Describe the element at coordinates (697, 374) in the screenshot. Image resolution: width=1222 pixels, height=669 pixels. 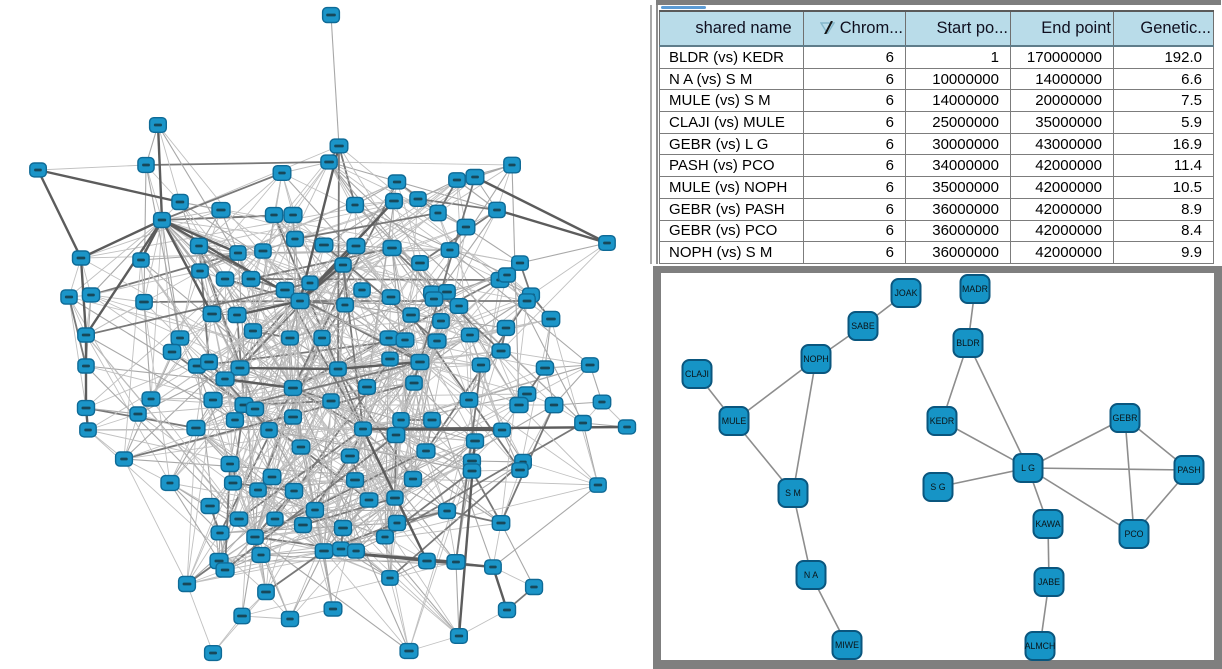
I see `svg-text: CLAJI` at that location.